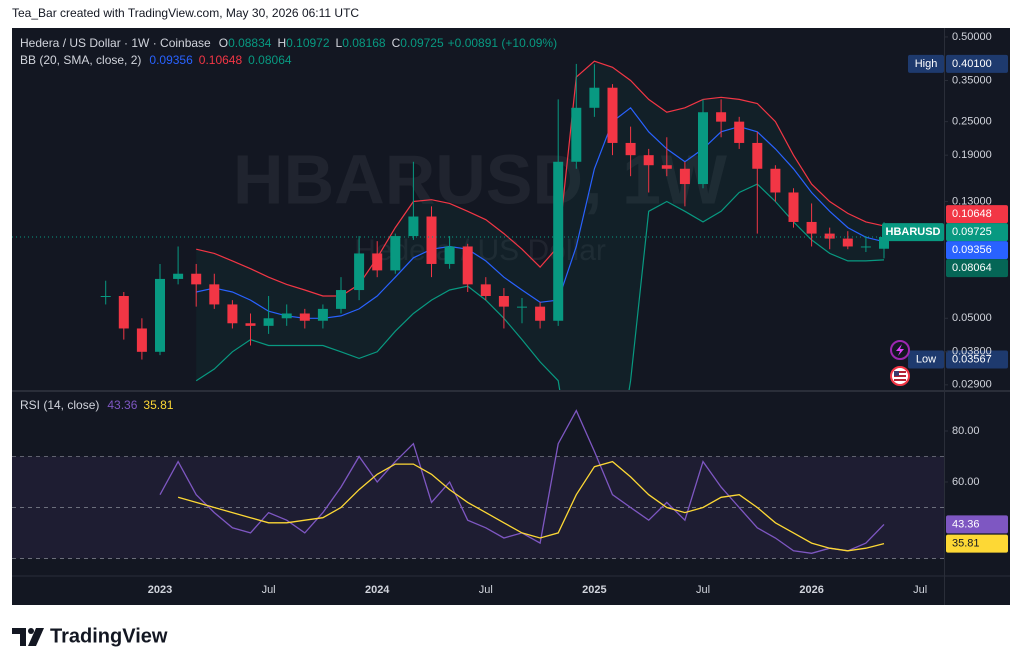  Describe the element at coordinates (80, 60) in the screenshot. I see `bb-name: BB (20, SMA, close, 2)` at that location.